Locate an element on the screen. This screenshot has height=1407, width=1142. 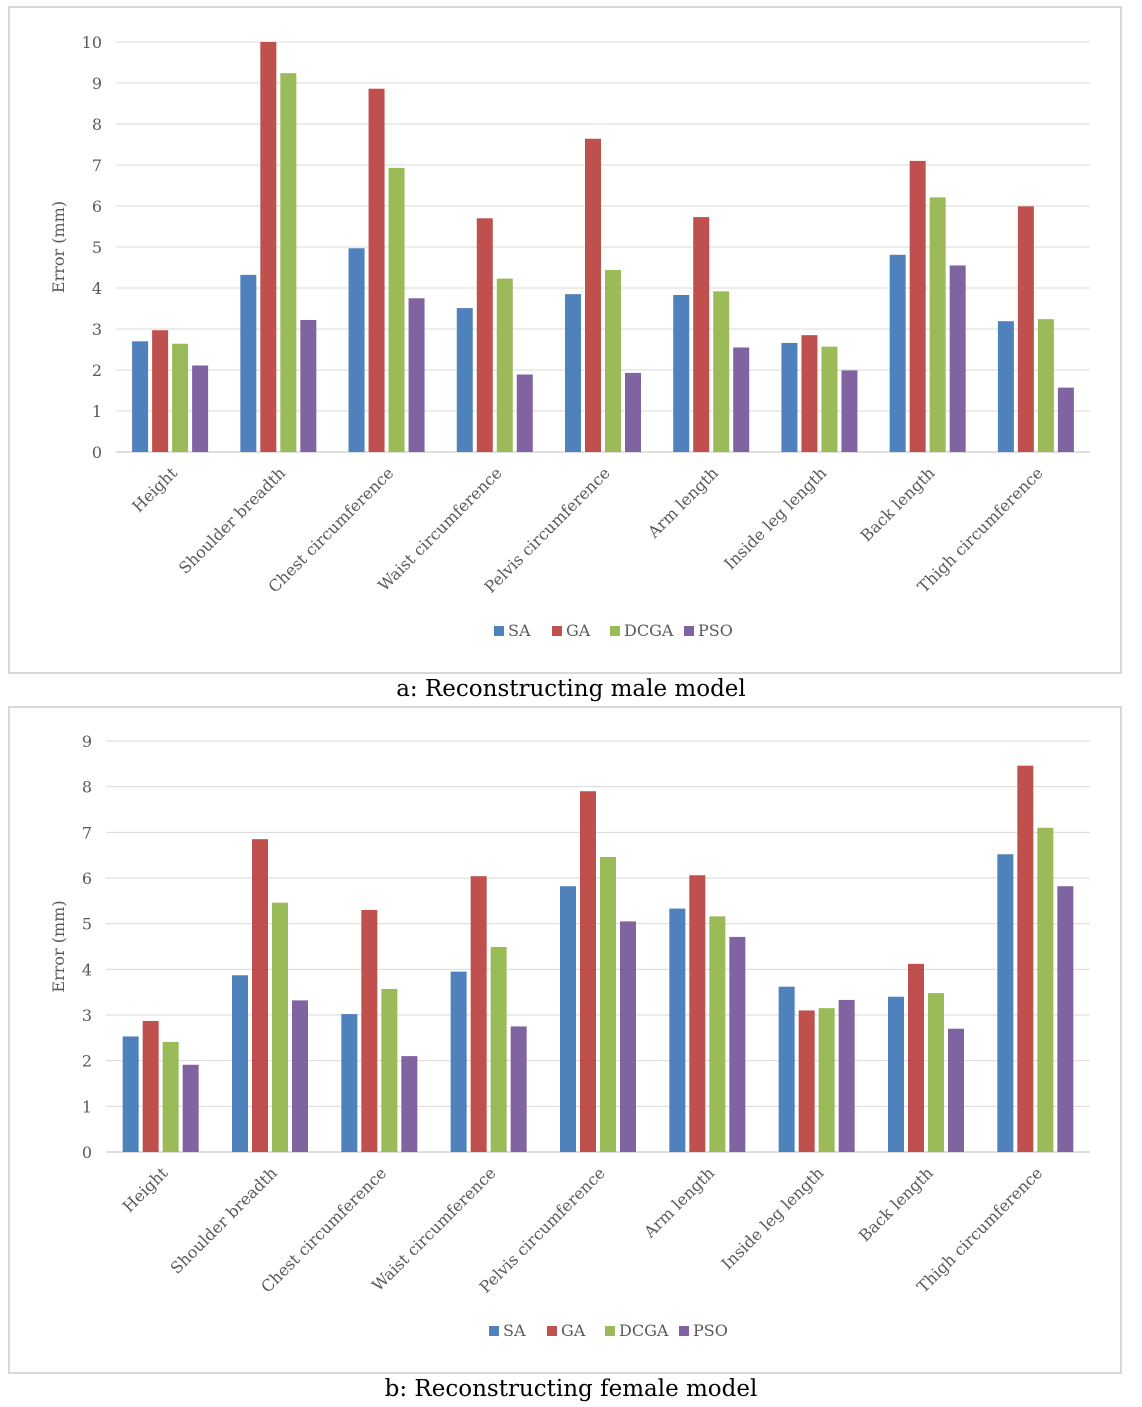
legend-swatch-dcga is located at coordinates (615, 631).